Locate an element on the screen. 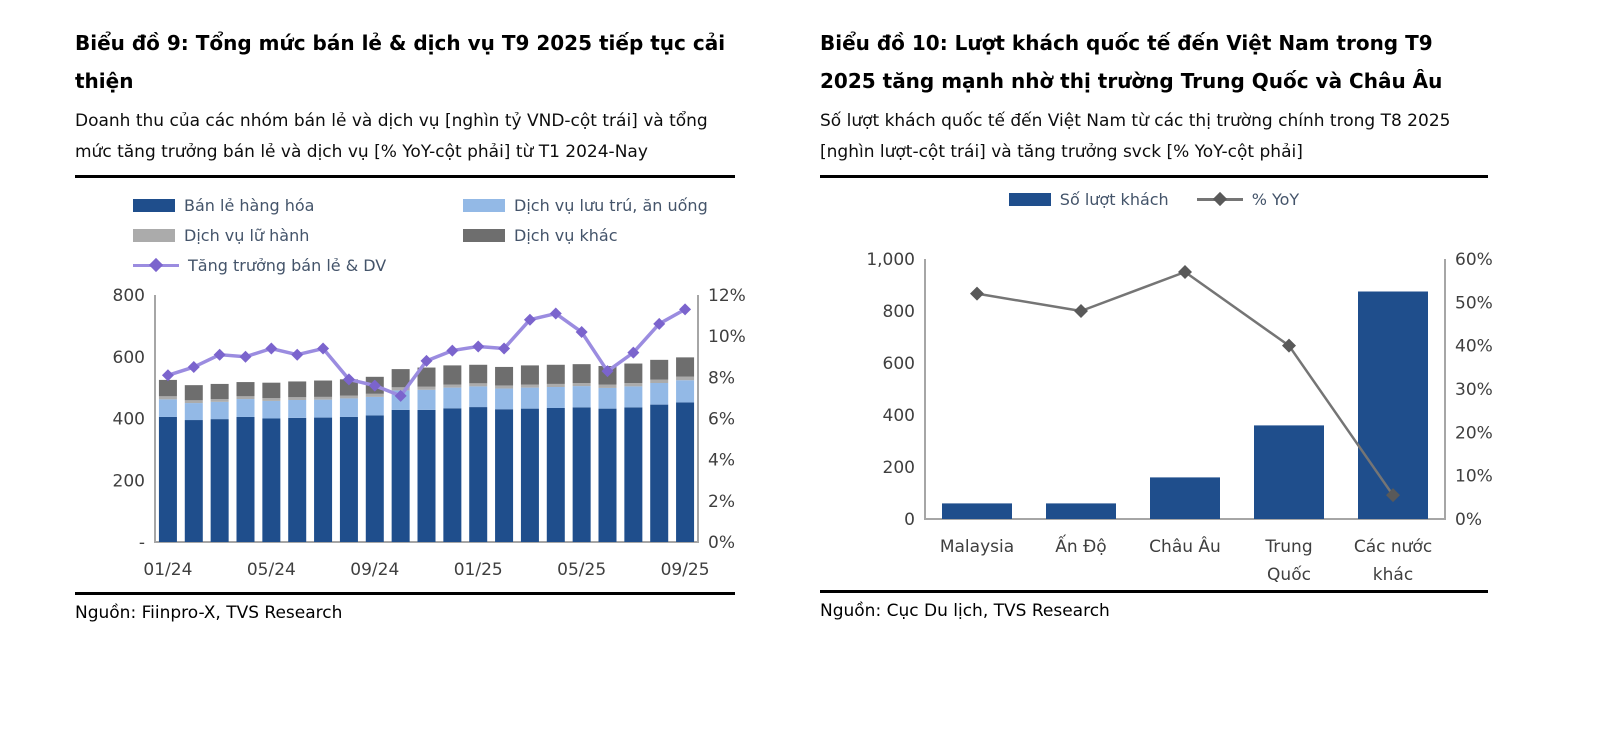 The image size is (1600, 737). source-note-right: Nguồn: Cục Du lịch, TVS Research is located at coordinates (965, 611).